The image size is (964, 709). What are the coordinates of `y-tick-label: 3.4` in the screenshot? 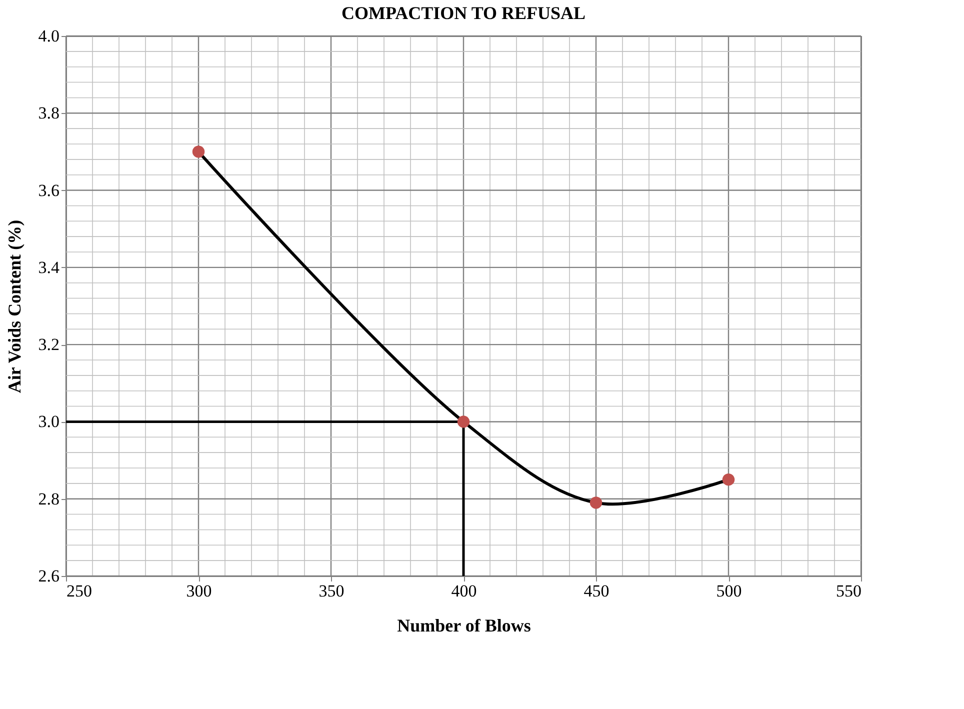 It's located at (49, 267).